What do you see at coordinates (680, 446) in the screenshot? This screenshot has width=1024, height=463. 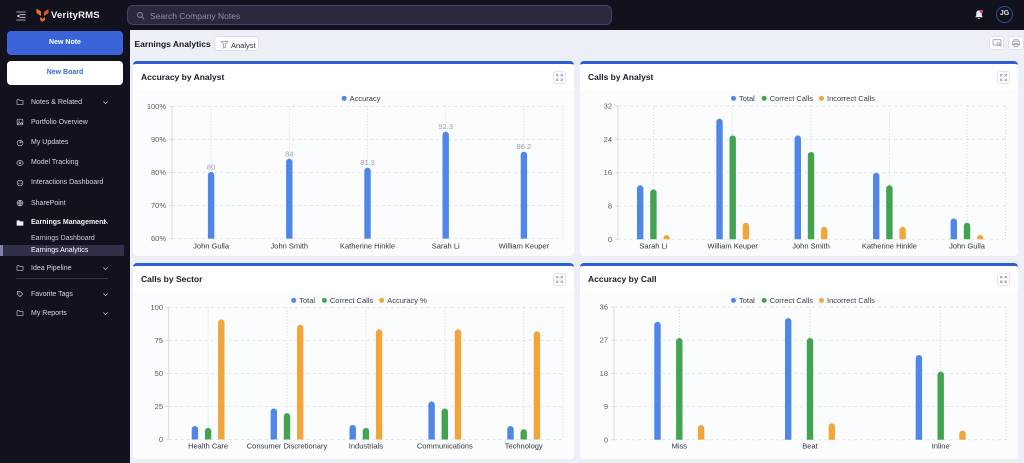 I see `svg-text: Miss` at bounding box center [680, 446].